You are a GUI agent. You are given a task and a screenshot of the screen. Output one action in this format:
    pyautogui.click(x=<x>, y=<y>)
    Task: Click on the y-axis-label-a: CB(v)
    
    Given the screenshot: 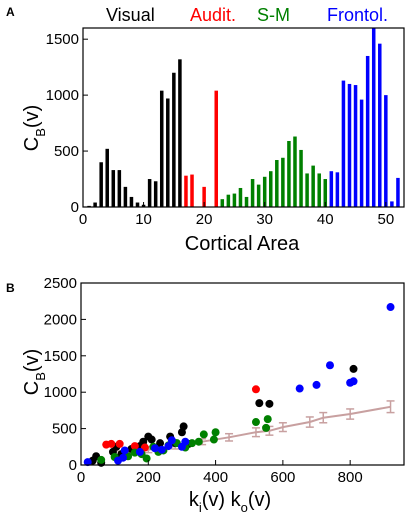 What is the action you would take?
    pyautogui.click(x=34, y=128)
    